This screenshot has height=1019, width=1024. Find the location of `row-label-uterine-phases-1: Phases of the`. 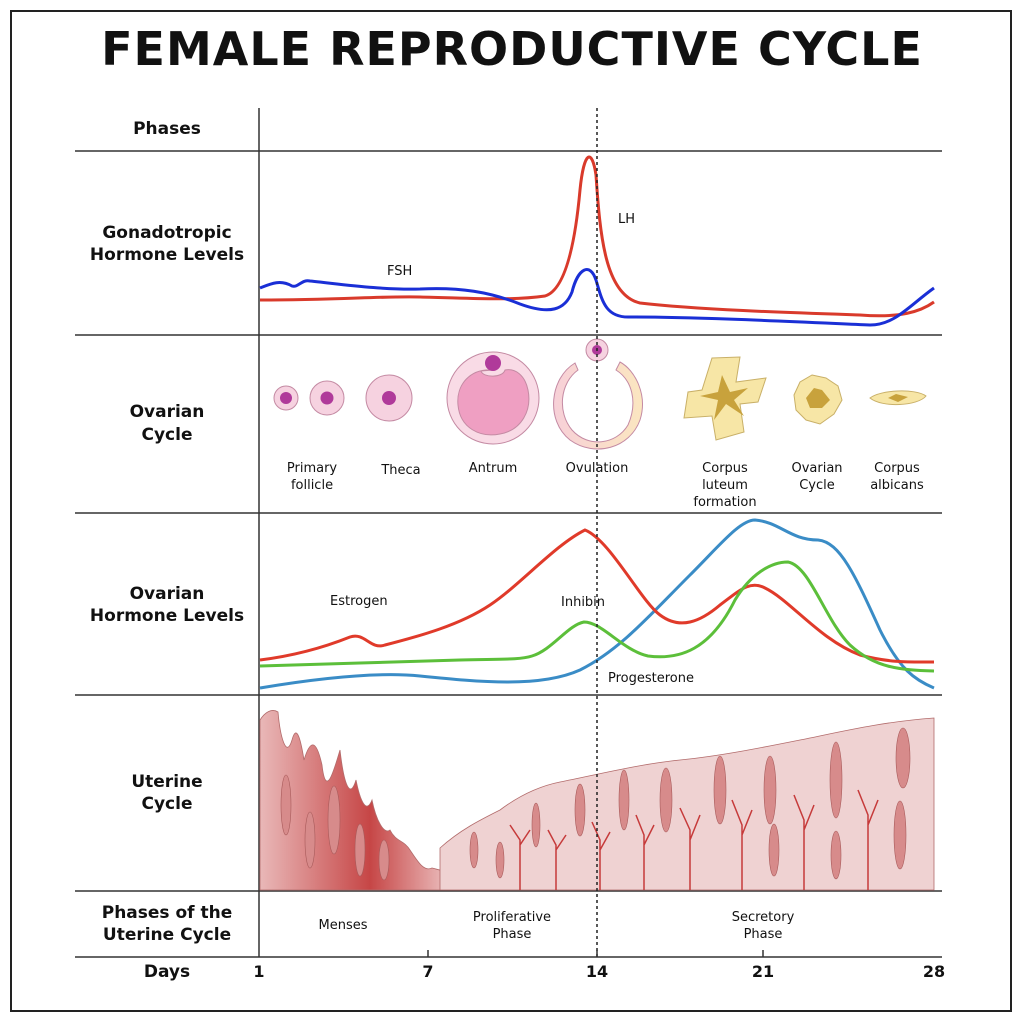

row-label-uterine-phases-1: Phases of the is located at coordinates (167, 913).